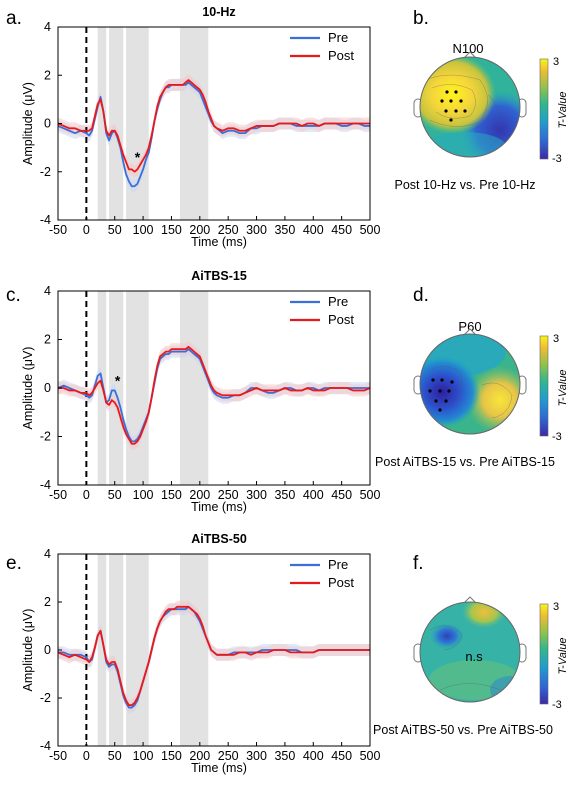 Image resolution: width=580 pixels, height=798 pixels. I want to click on topomap-title: P60, so click(469, 326).